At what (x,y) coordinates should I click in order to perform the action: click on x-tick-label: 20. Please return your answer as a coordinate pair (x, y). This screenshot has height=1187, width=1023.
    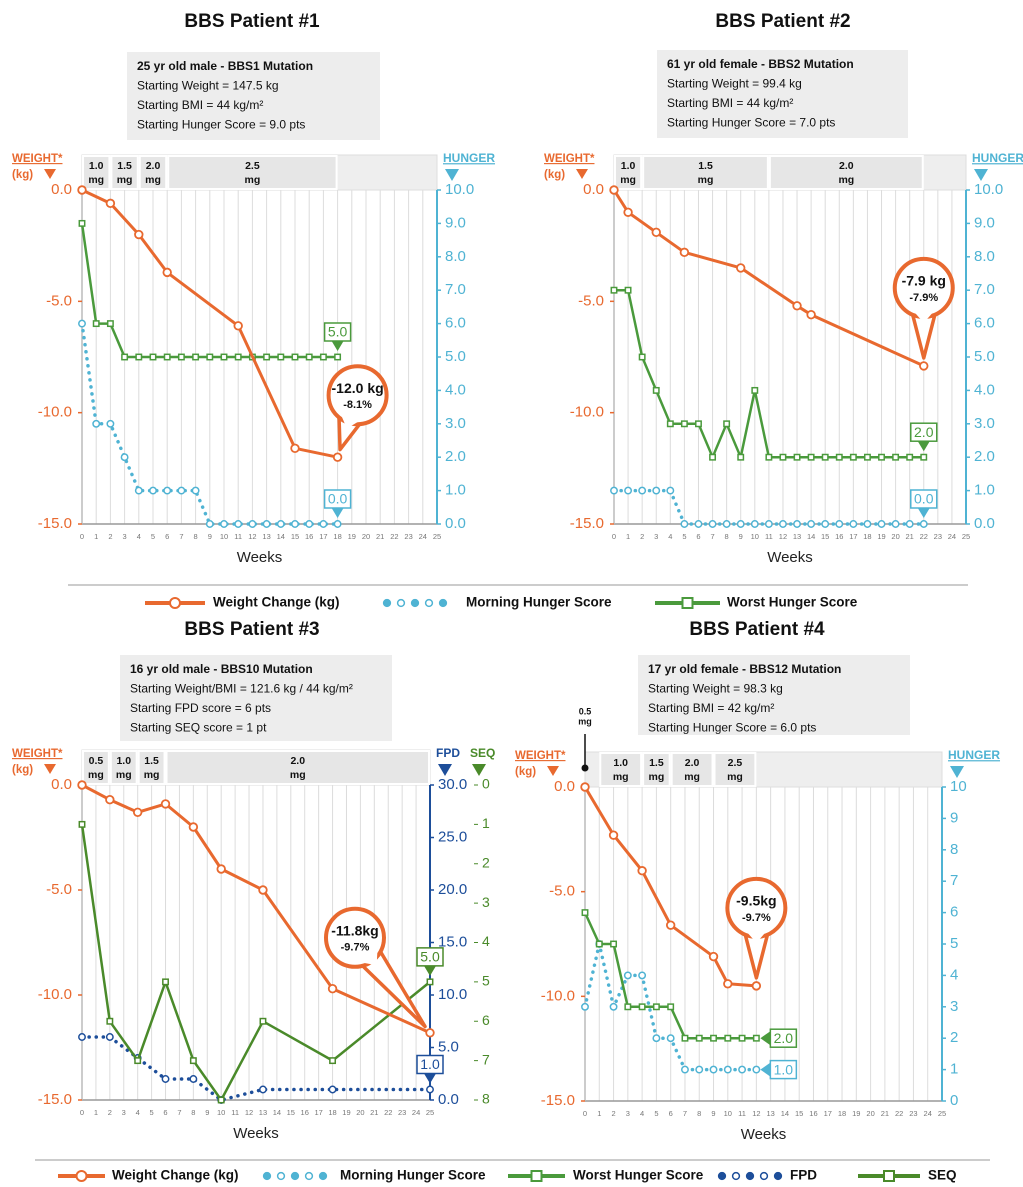
    Looking at the image, I should click on (895, 536).